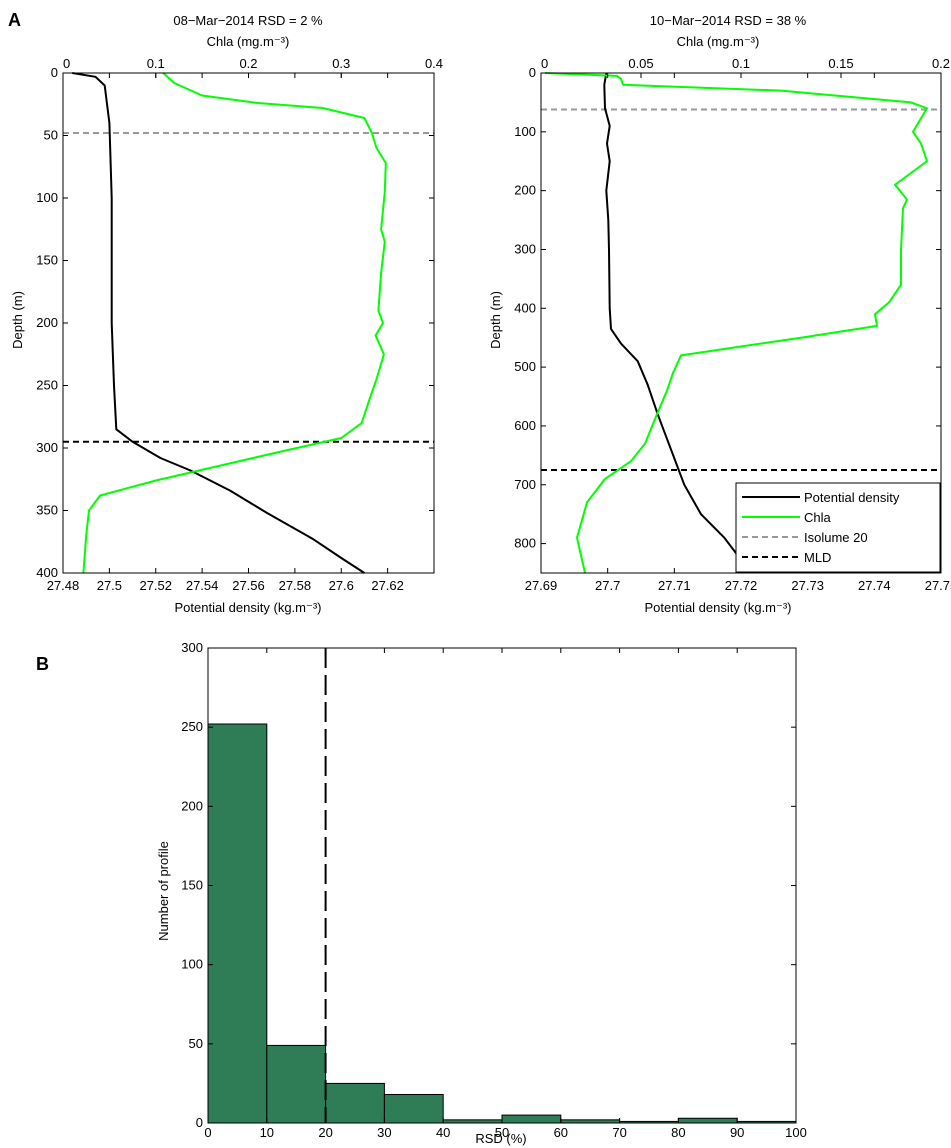 Image resolution: width=951 pixels, height=1148 pixels. Describe the element at coordinates (678, 1132) in the screenshot. I see `x-tick-label: 80` at that location.